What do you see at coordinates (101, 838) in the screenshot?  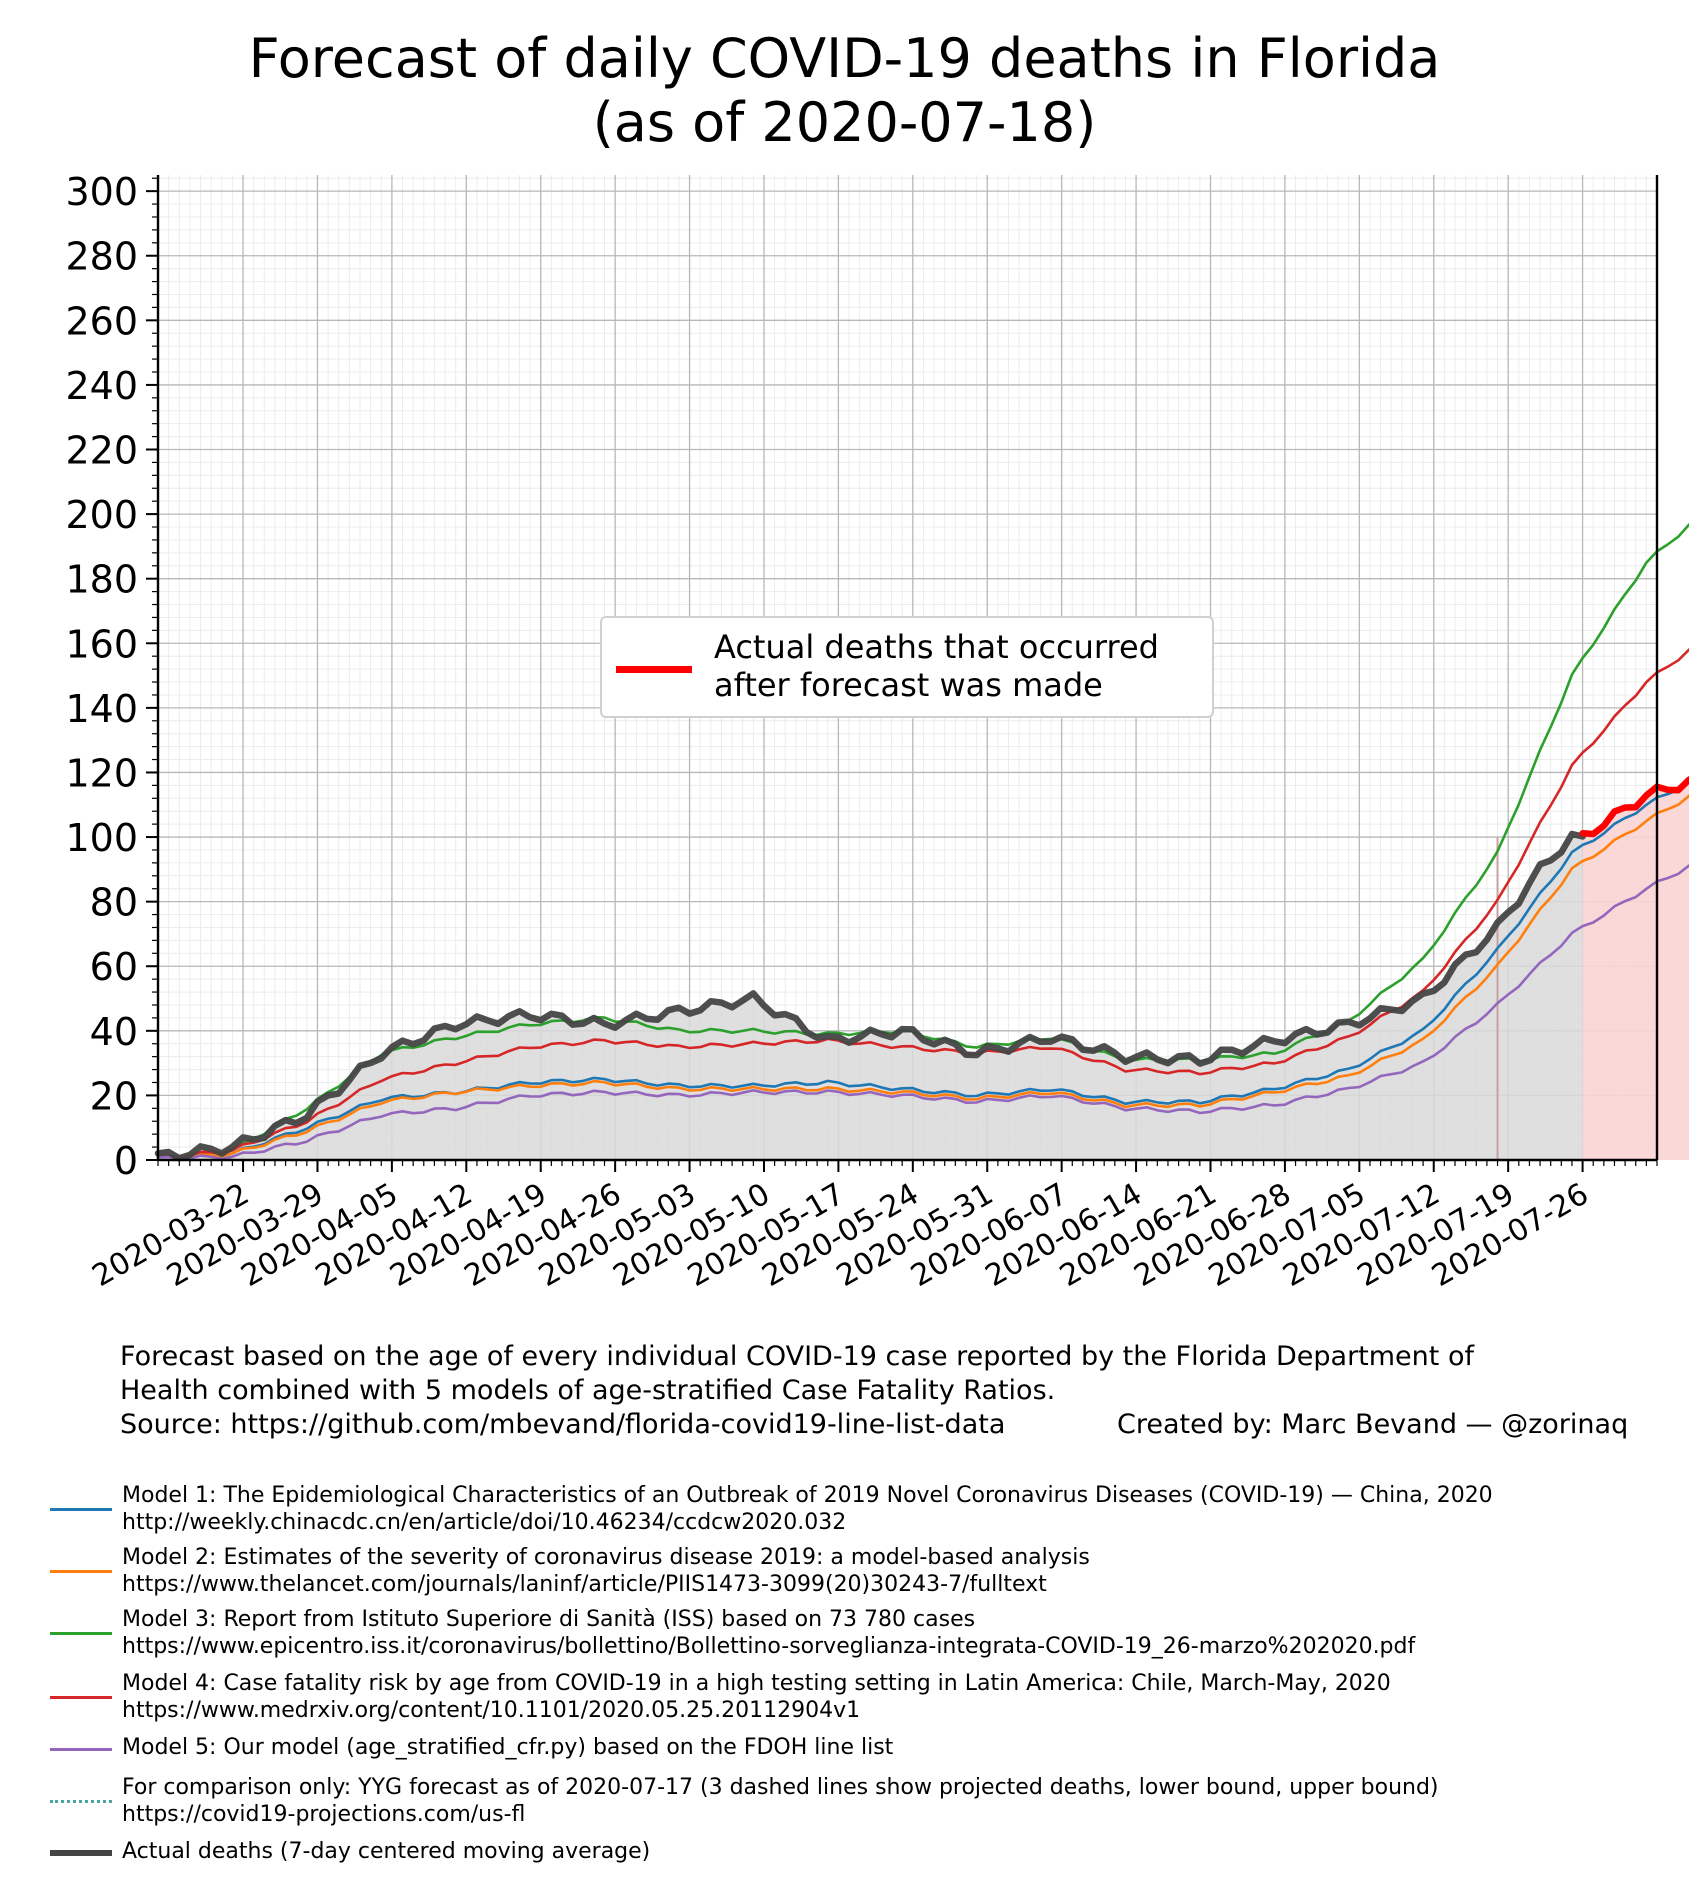 I see `y-tick-label: 100` at bounding box center [101, 838].